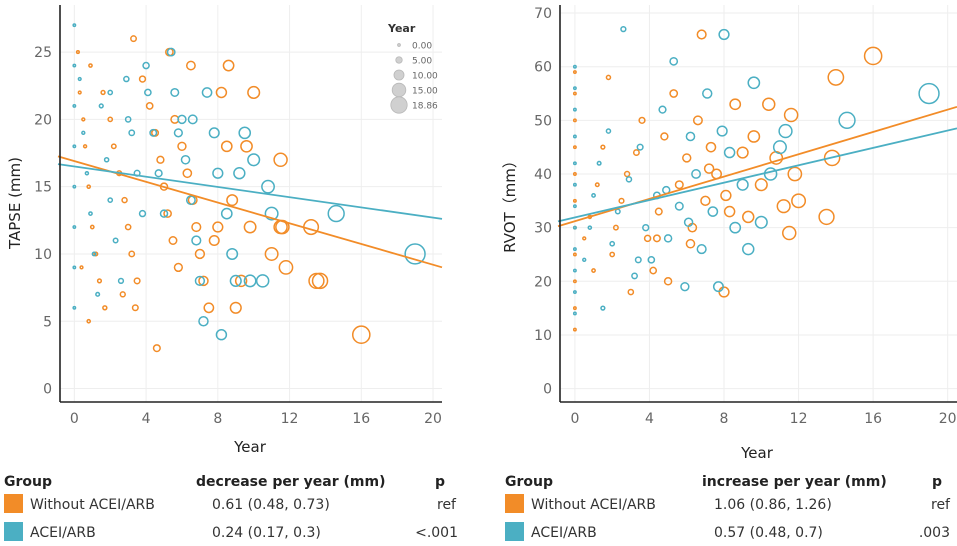  I want to click on table-header-p: p, so click(937, 482).